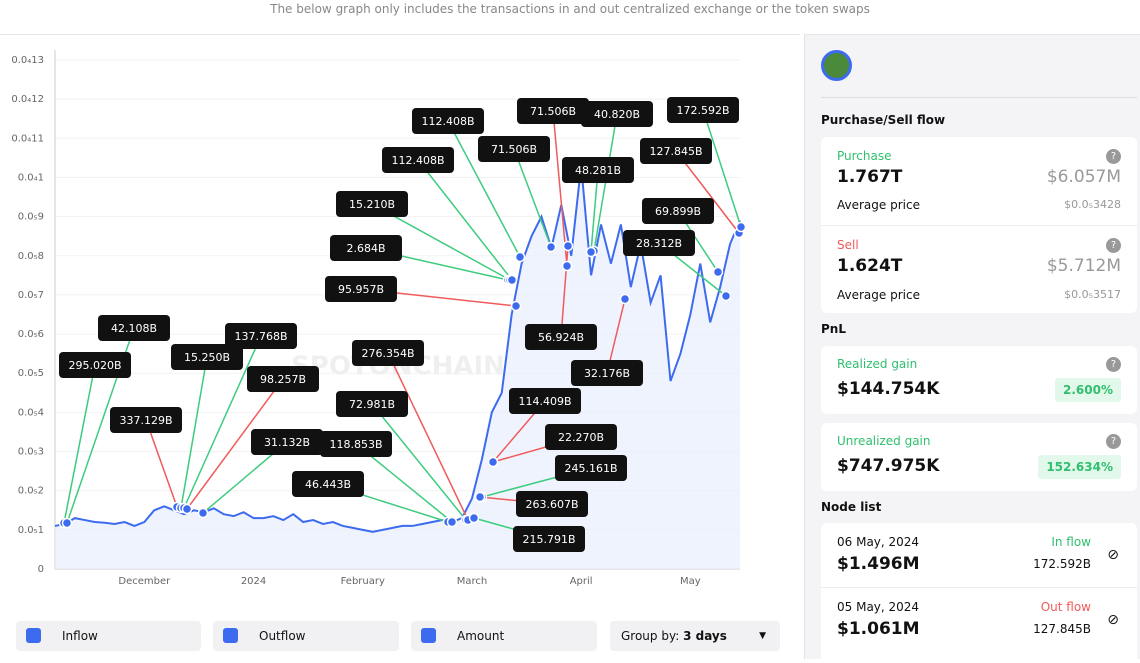  What do you see at coordinates (883, 120) in the screenshot?
I see `section-title: Purchase/Sell flow` at bounding box center [883, 120].